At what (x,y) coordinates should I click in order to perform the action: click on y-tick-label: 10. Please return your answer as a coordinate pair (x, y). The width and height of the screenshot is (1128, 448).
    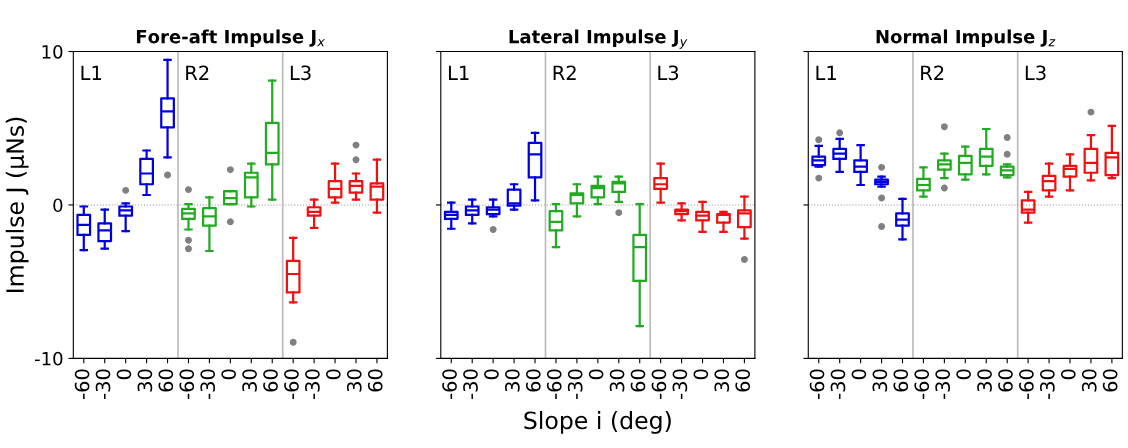
    Looking at the image, I should click on (52, 51).